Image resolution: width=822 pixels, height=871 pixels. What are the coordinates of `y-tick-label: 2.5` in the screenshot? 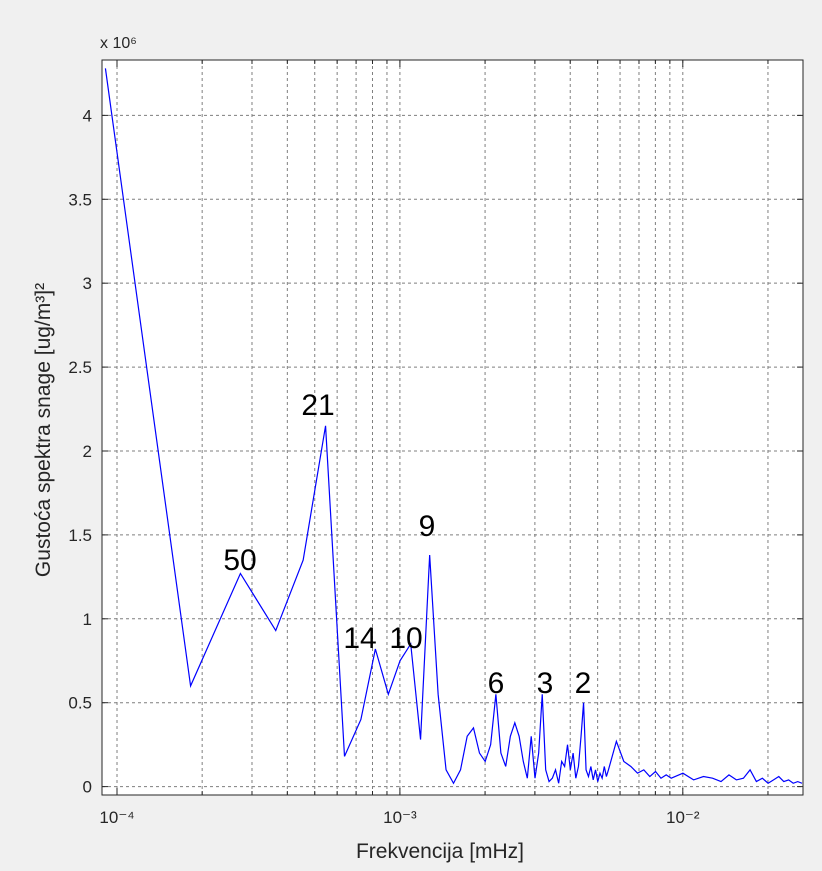 It's located at (80, 367).